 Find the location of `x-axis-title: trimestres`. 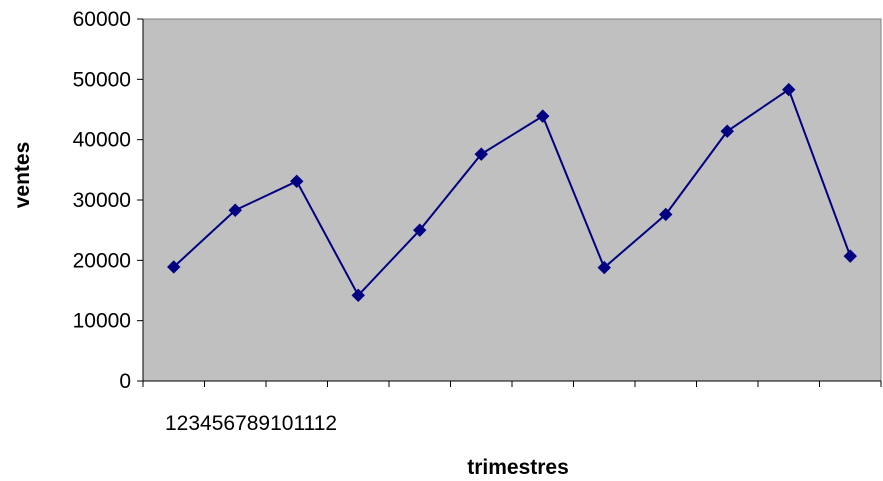

x-axis-title: trimestres is located at coordinates (518, 467).